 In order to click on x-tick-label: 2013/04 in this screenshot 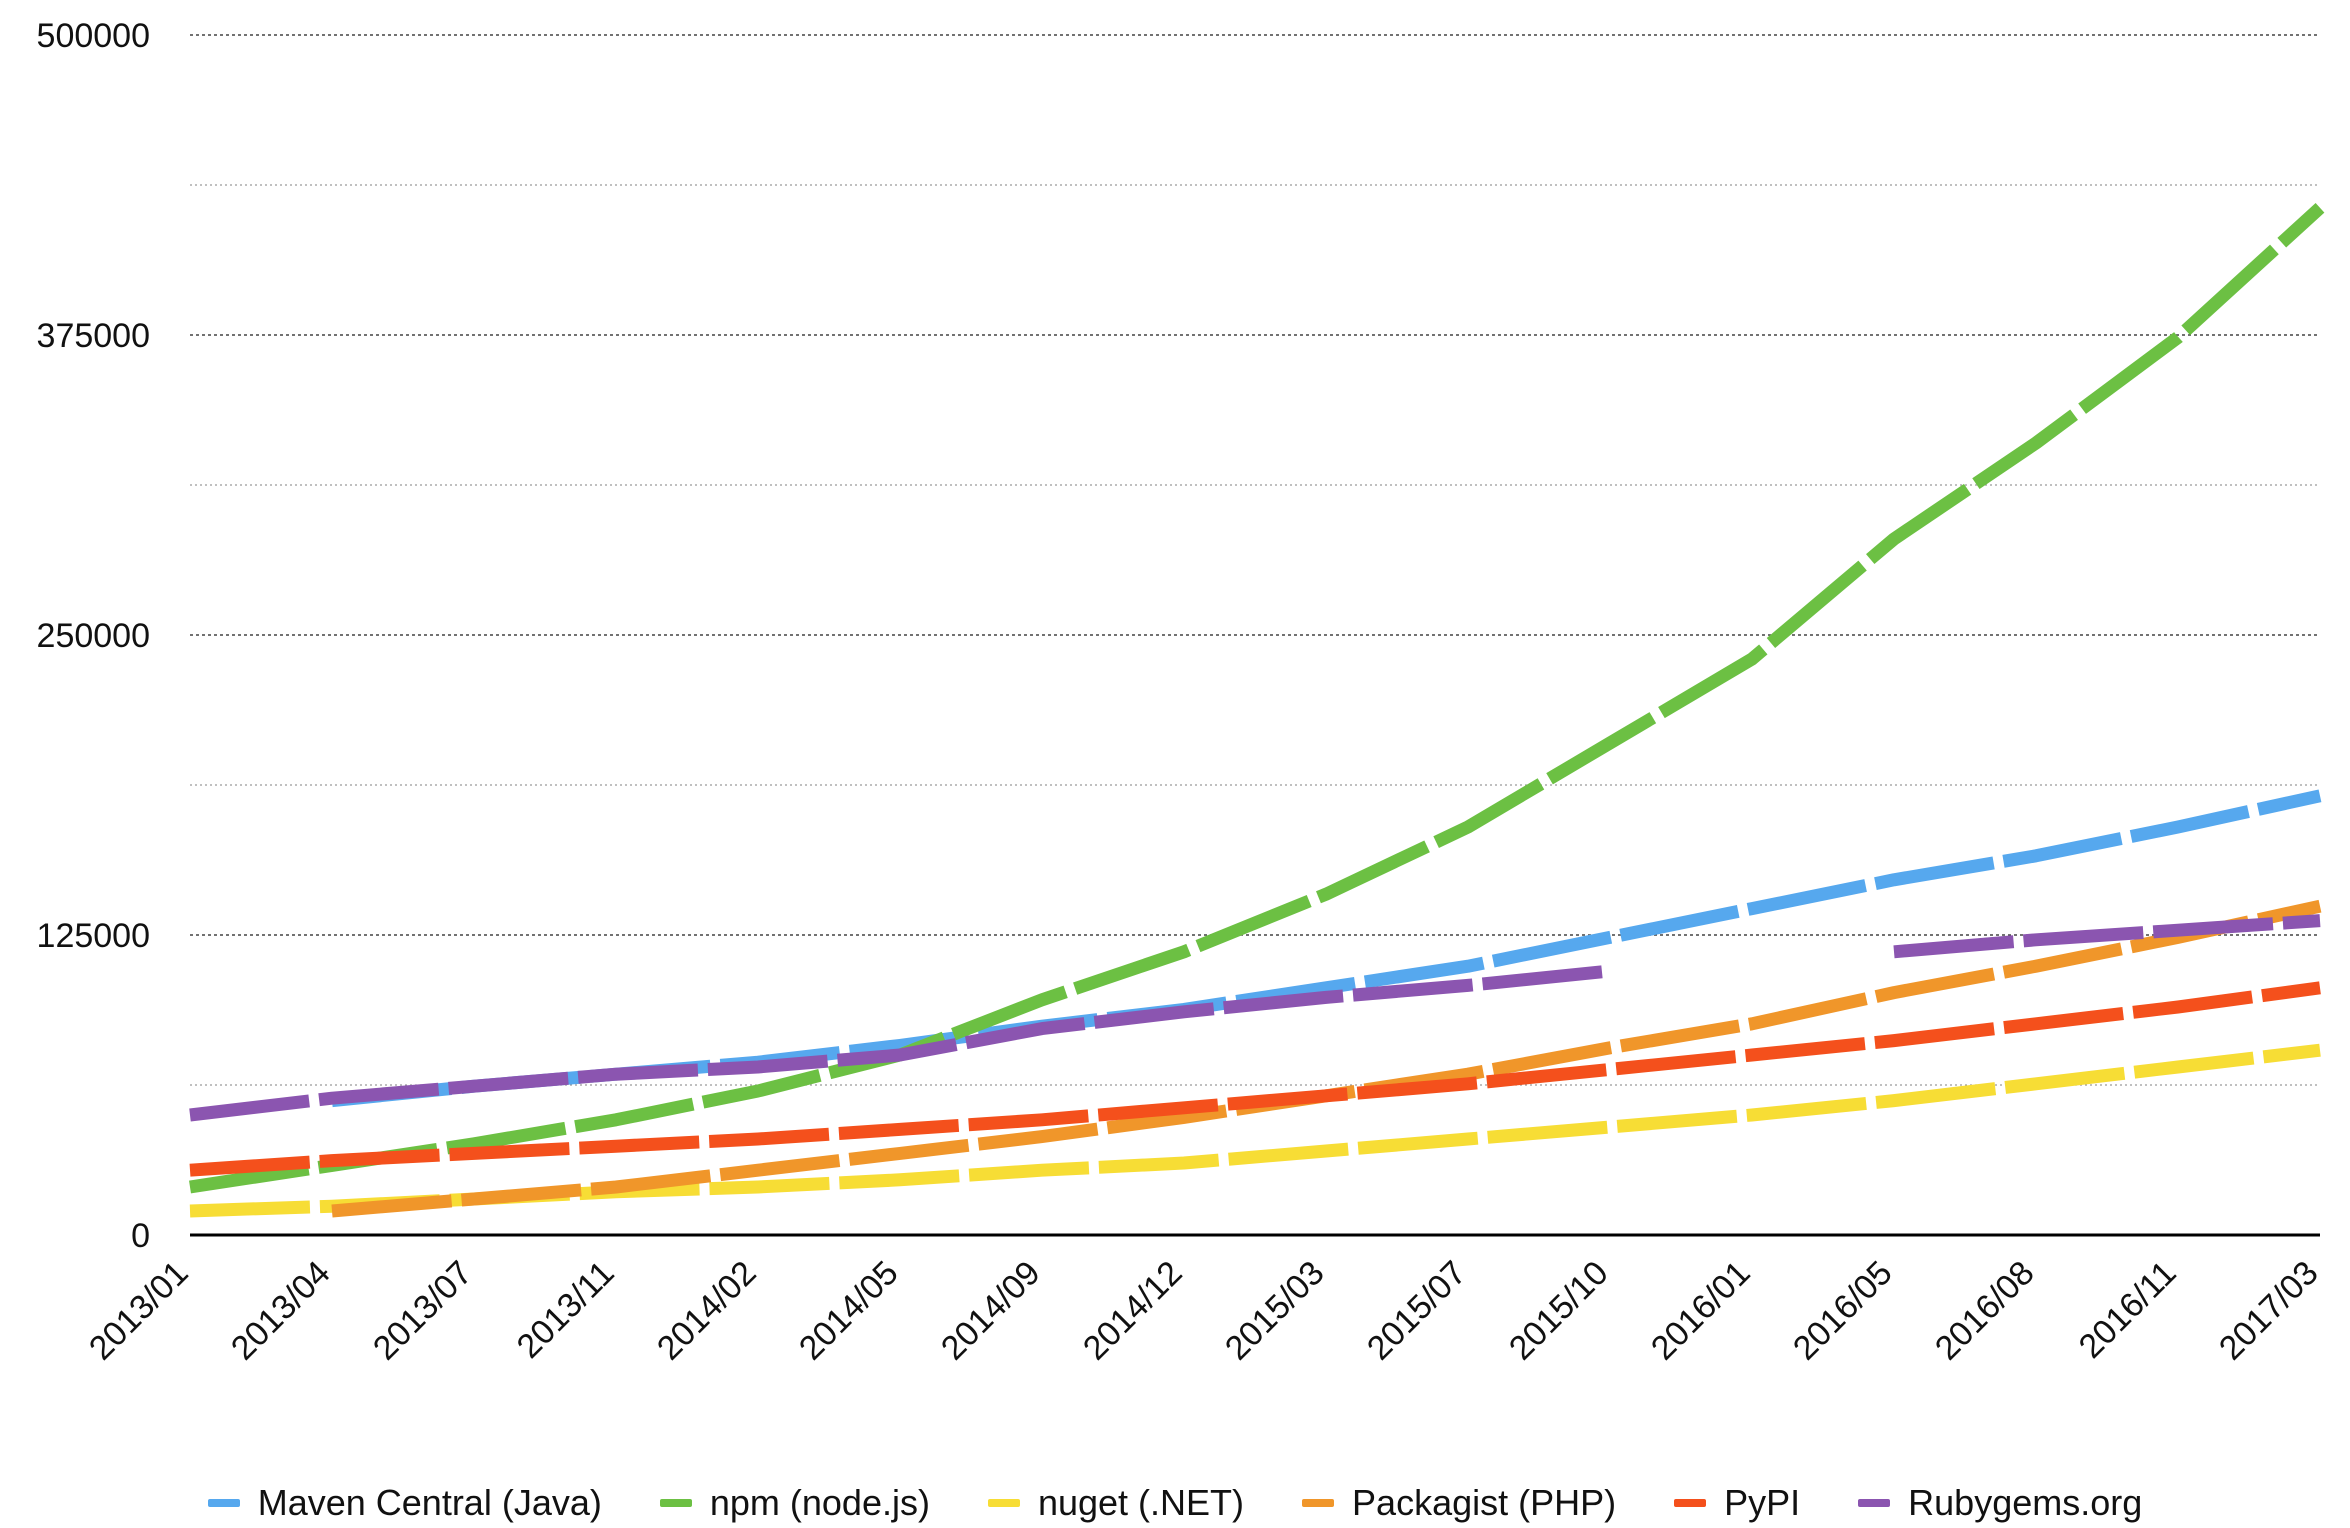, I will do `click(281, 1311)`.